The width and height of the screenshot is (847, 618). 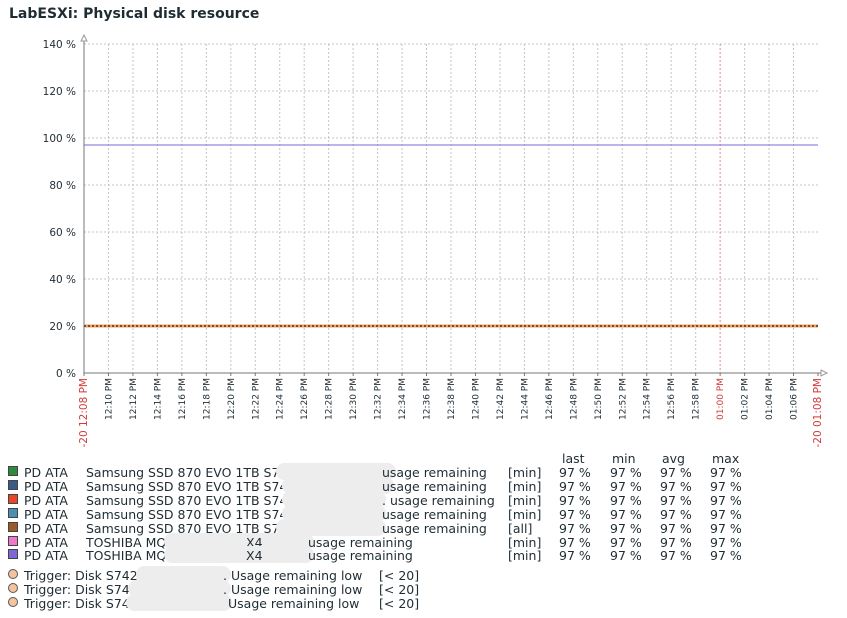 What do you see at coordinates (599, 399) in the screenshot?
I see `x-tick-label: 12:50 PM` at bounding box center [599, 399].